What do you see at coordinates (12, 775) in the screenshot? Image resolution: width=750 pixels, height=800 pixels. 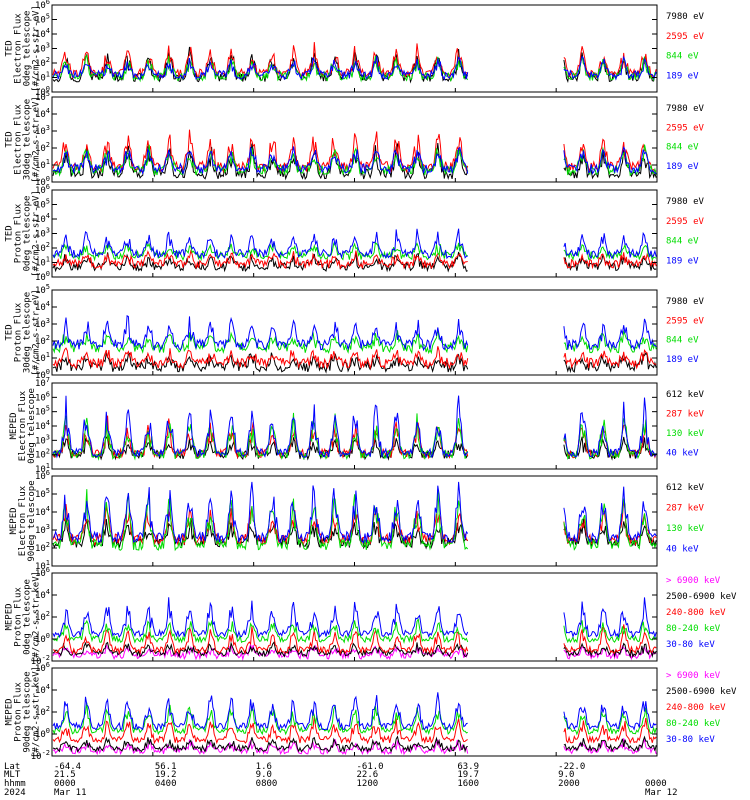 I see `x-row-label: MLT` at bounding box center [12, 775].